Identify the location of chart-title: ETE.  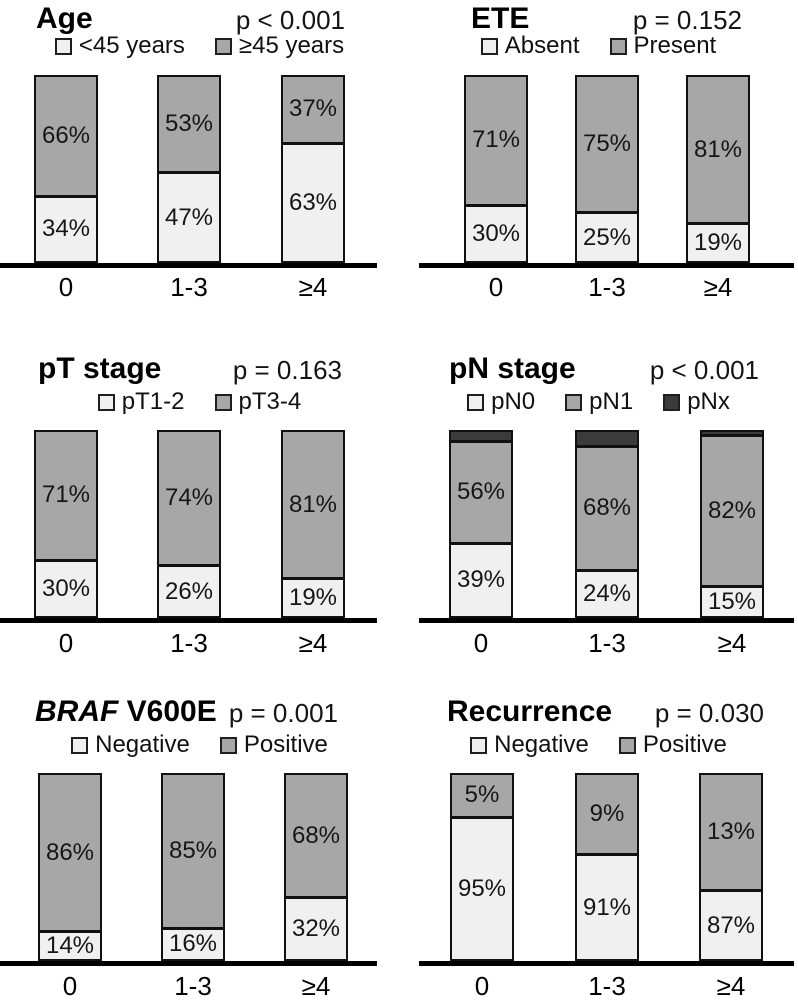
(500, 18).